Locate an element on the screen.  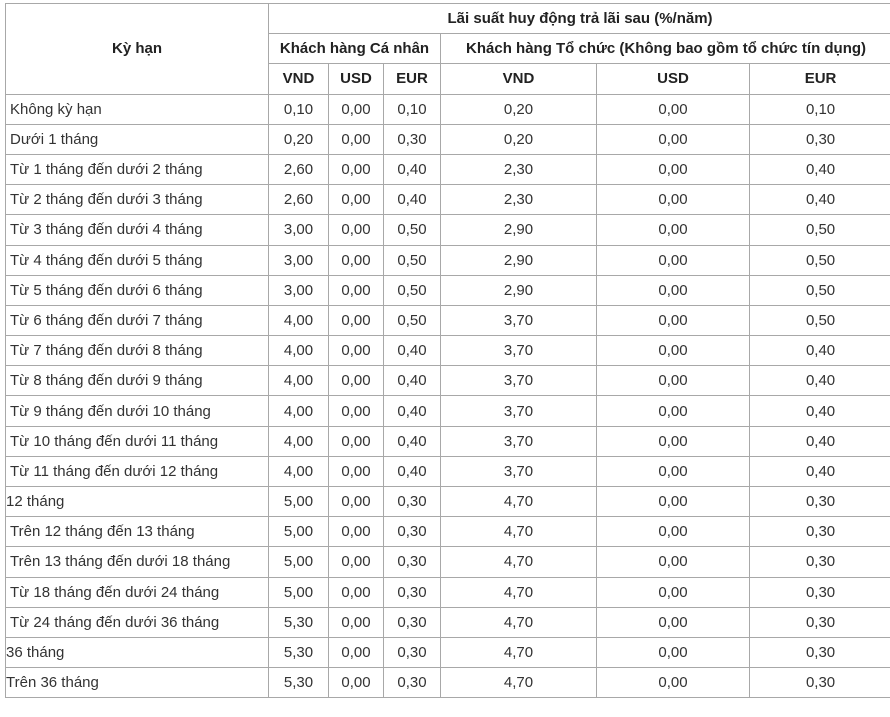
table-title: Lãi suất huy động trả lãi sau (%/năm) is located at coordinates (578, 18).